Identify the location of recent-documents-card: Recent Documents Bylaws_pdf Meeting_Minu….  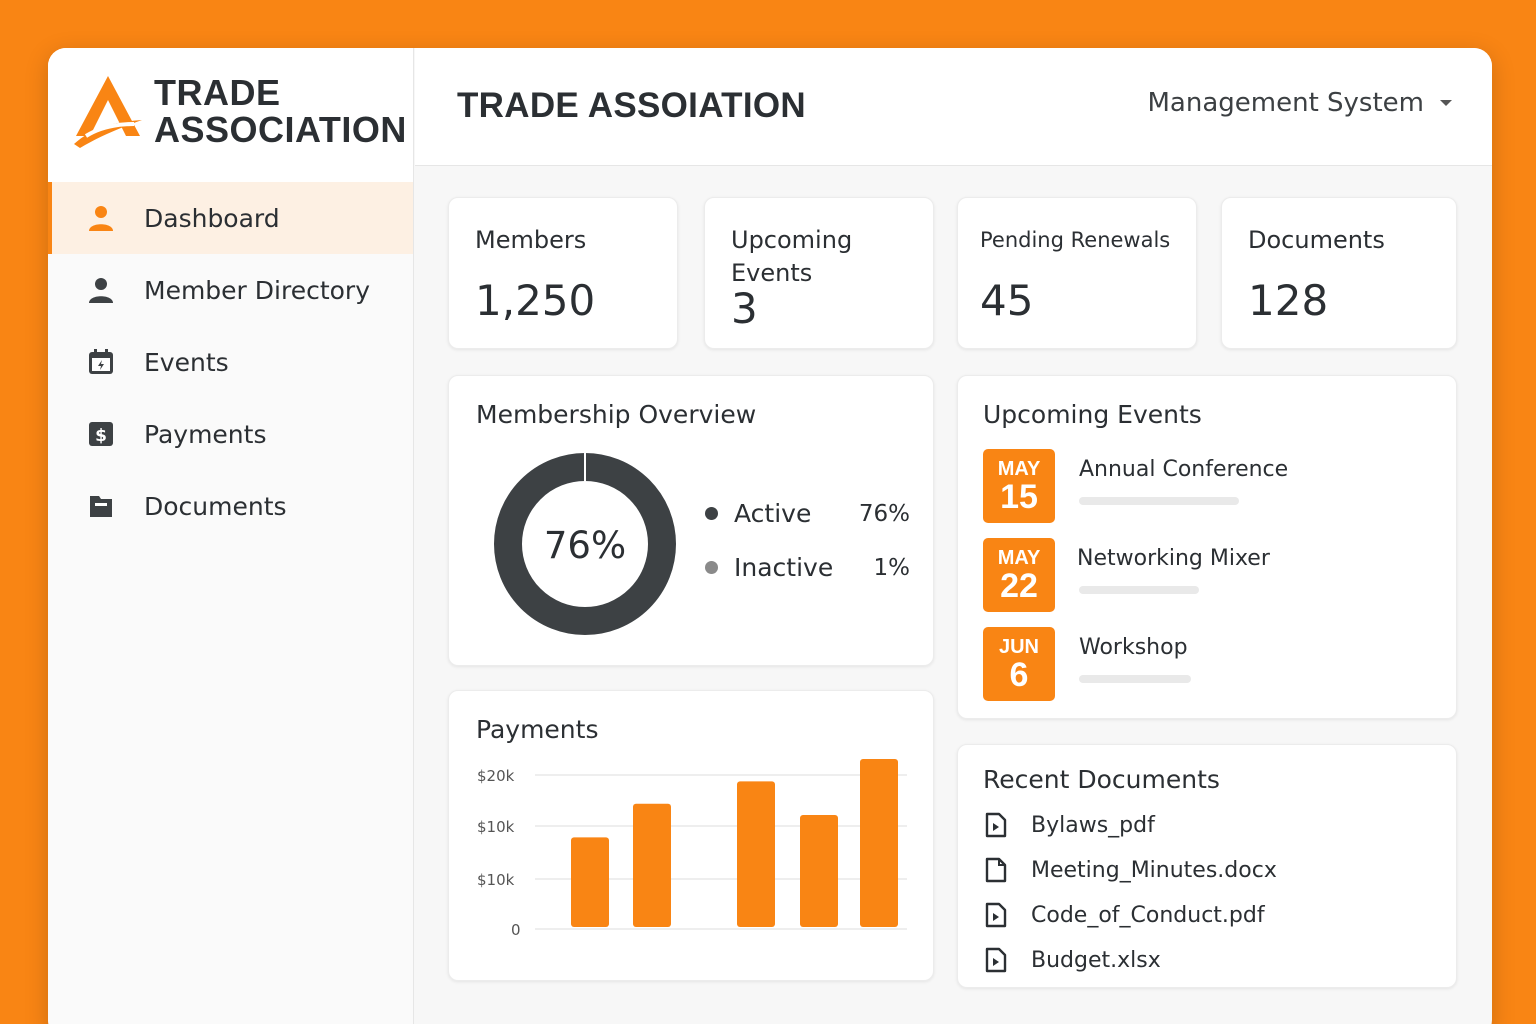
(1207, 866).